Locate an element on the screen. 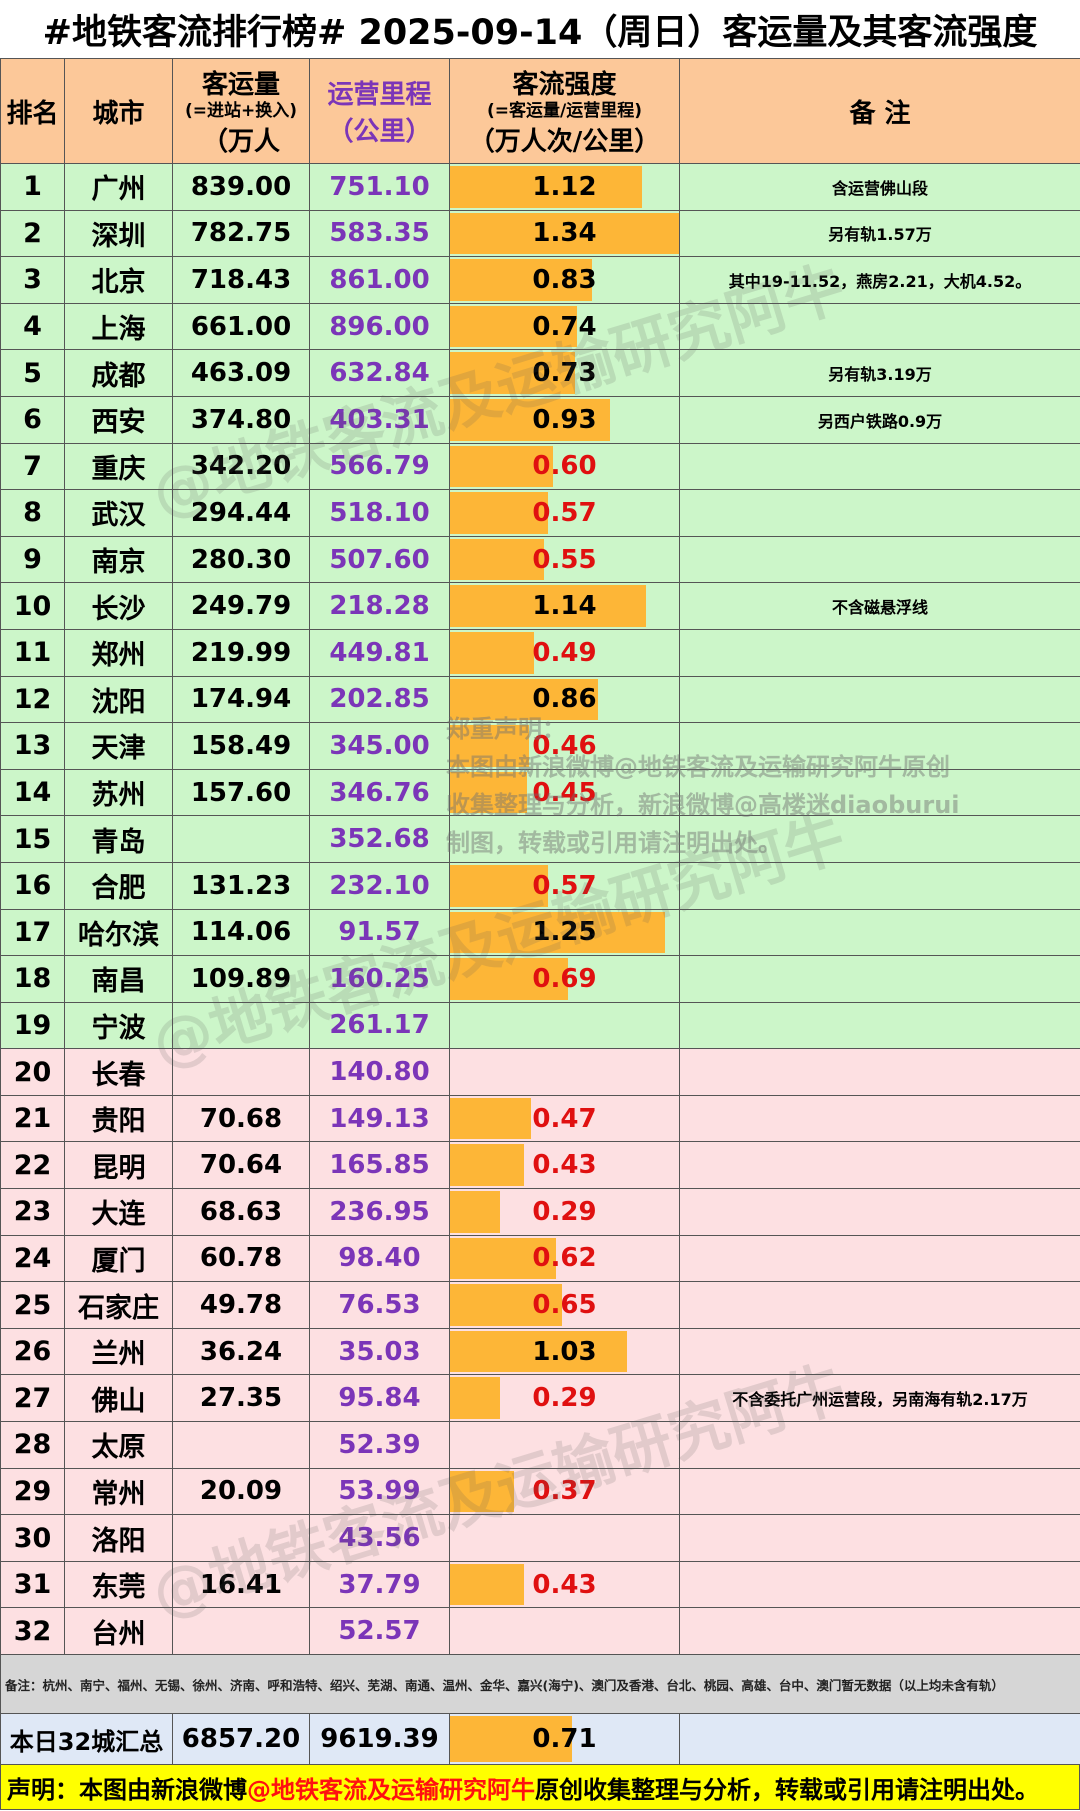 Image resolution: width=1080 pixels, height=1811 pixels. volume-cell: 68.63 is located at coordinates (241, 1212).